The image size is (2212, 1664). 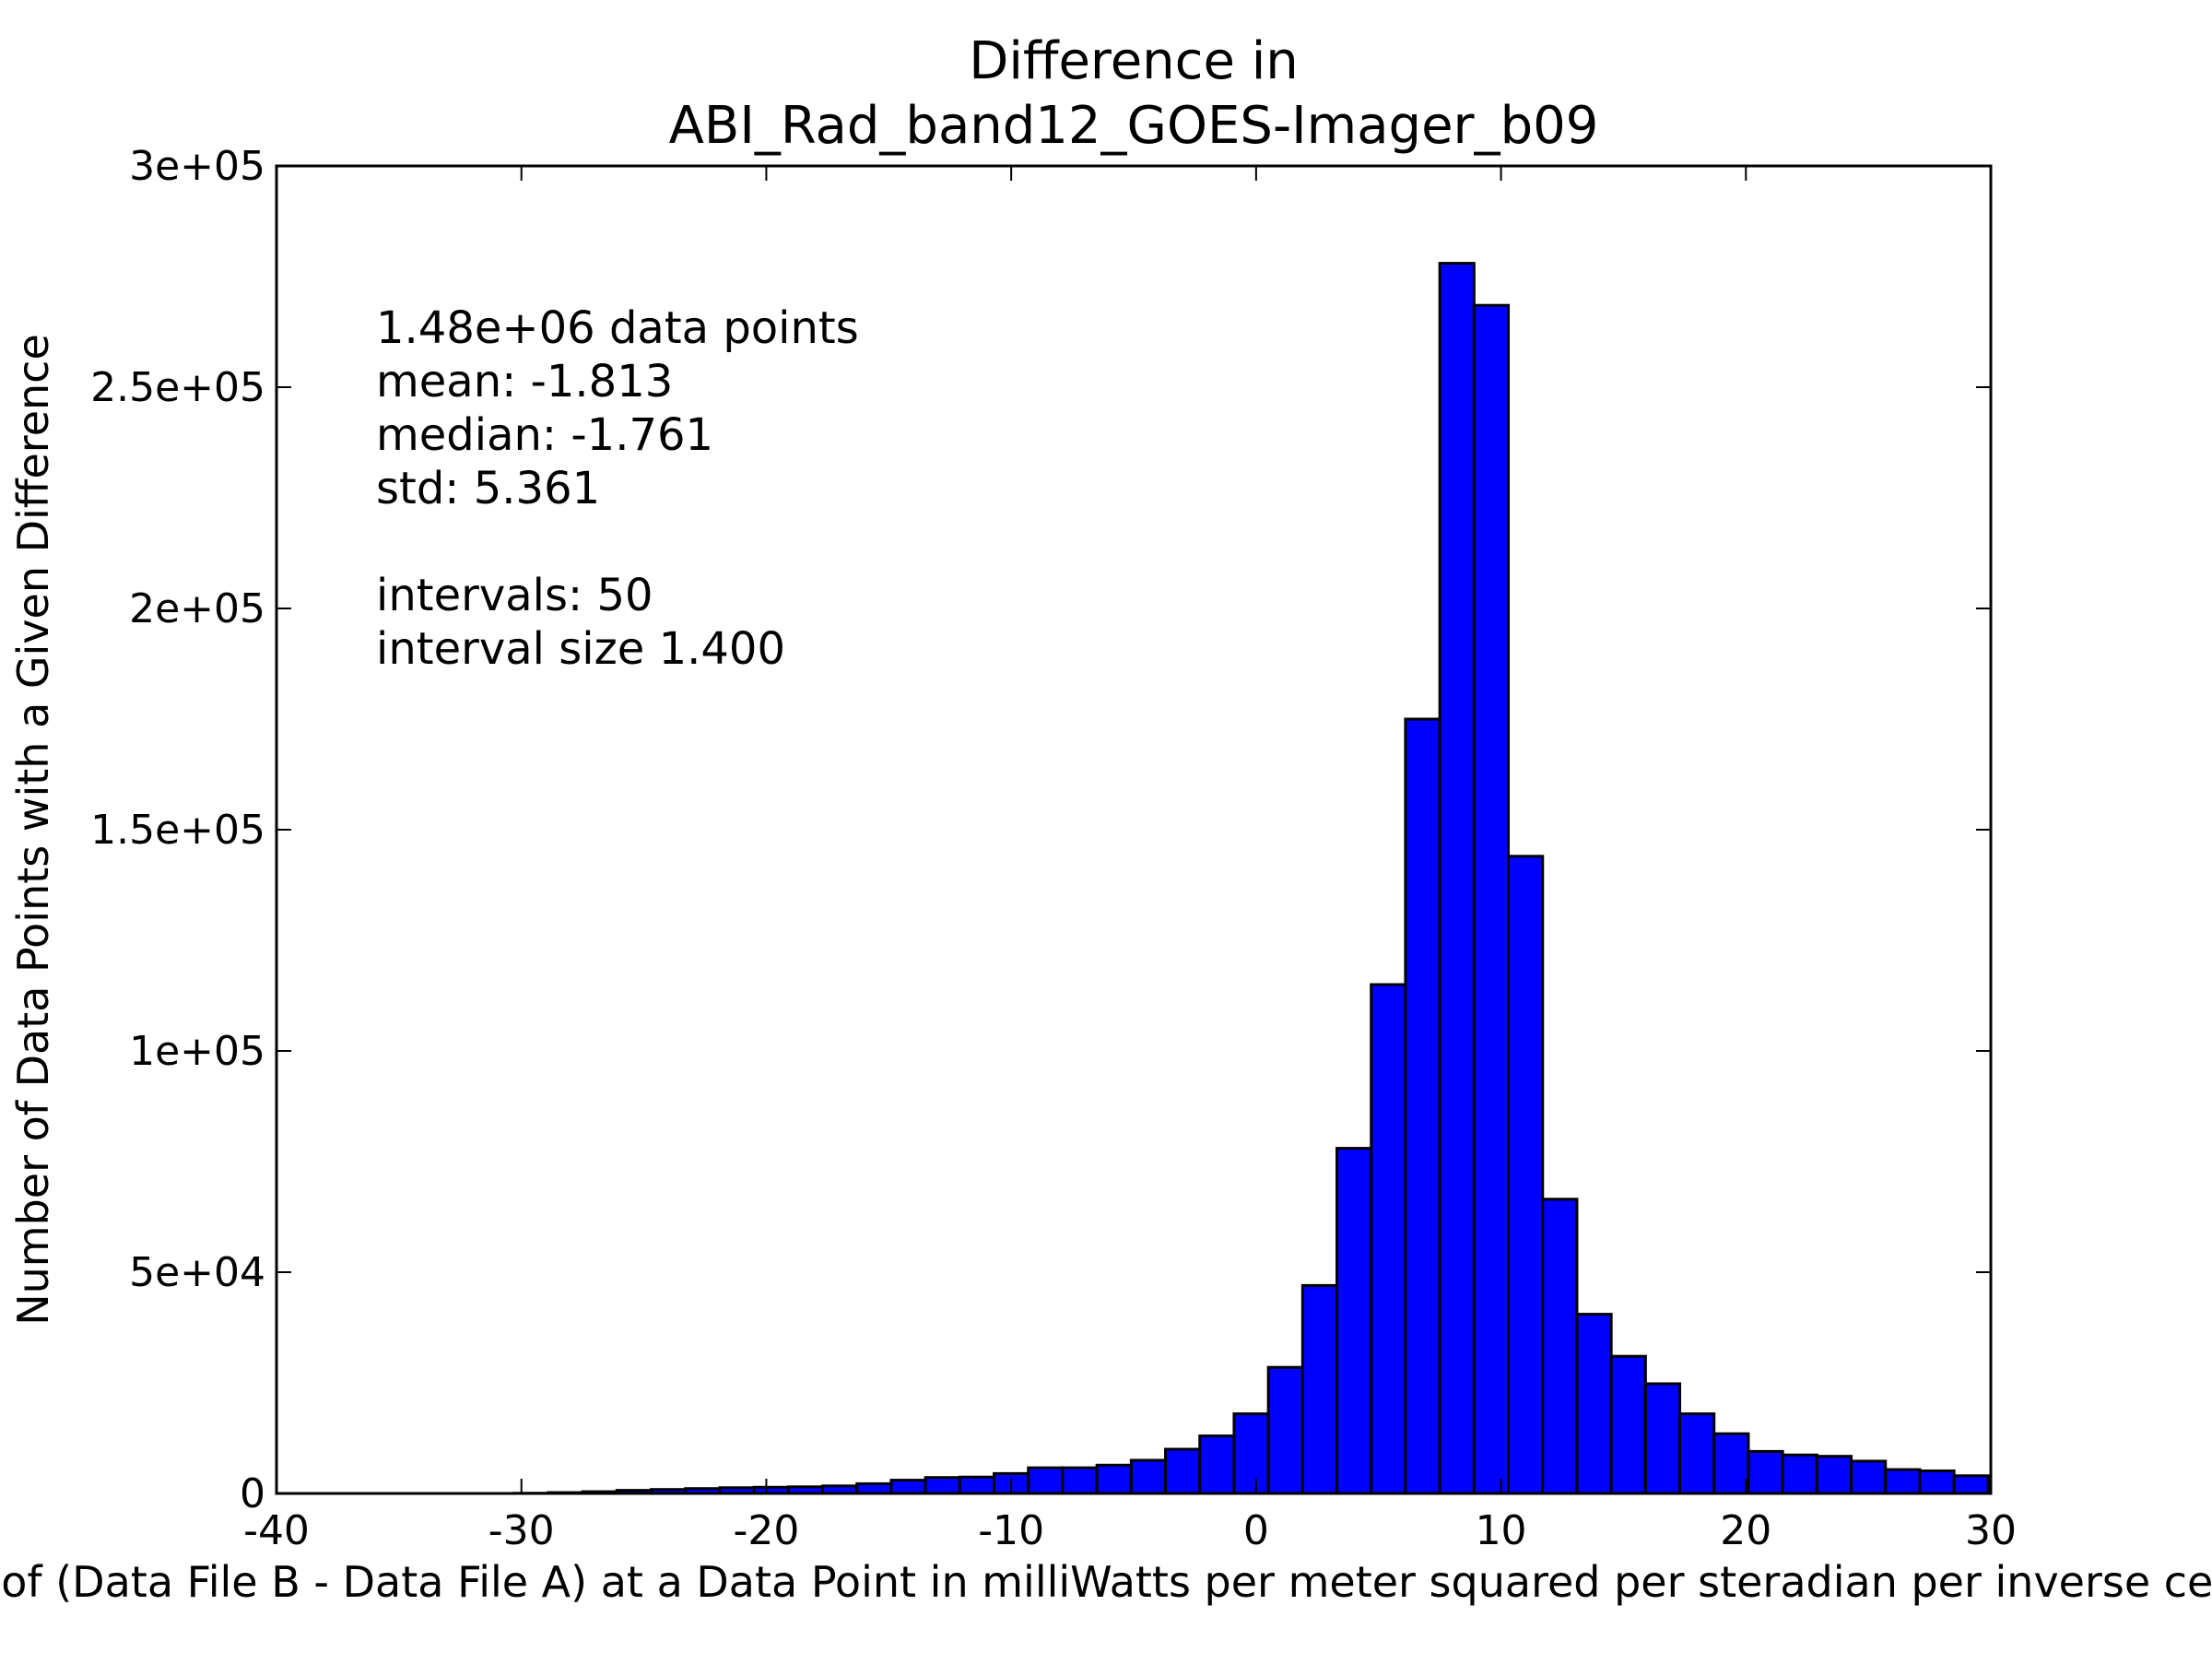 I want to click on chart-title-line: ABI_Rad_band12_GOES-Imager_b09, so click(x=1134, y=126).